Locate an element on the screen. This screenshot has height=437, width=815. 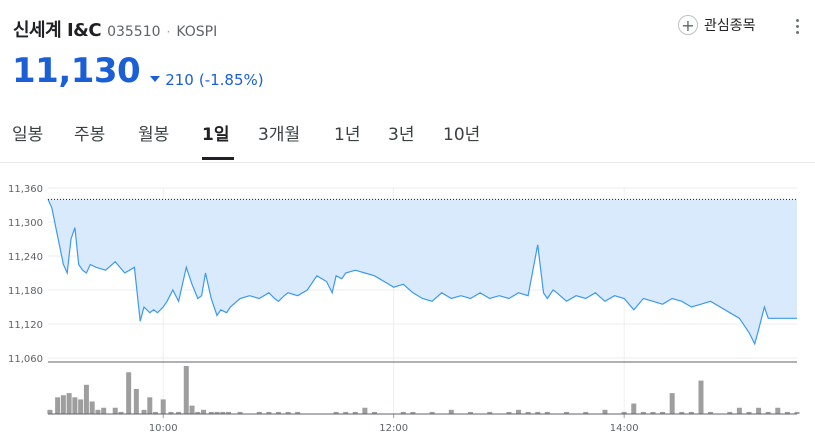
stock-title: 신세계 I&C 035510 · KOSPI is located at coordinates (115, 28).